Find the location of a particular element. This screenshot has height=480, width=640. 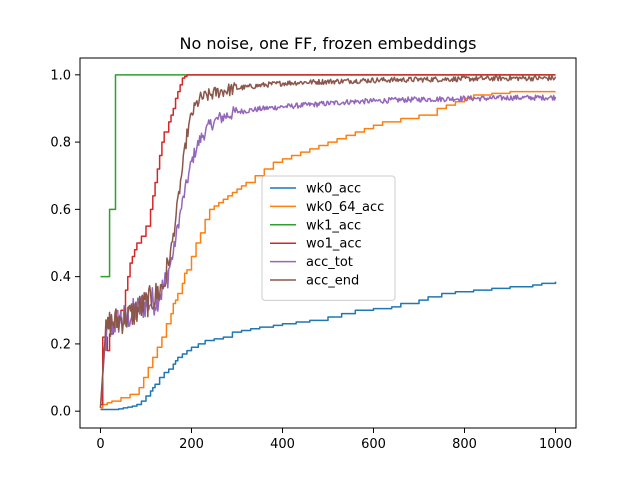

x-tick-label: 0 is located at coordinates (100, 444).